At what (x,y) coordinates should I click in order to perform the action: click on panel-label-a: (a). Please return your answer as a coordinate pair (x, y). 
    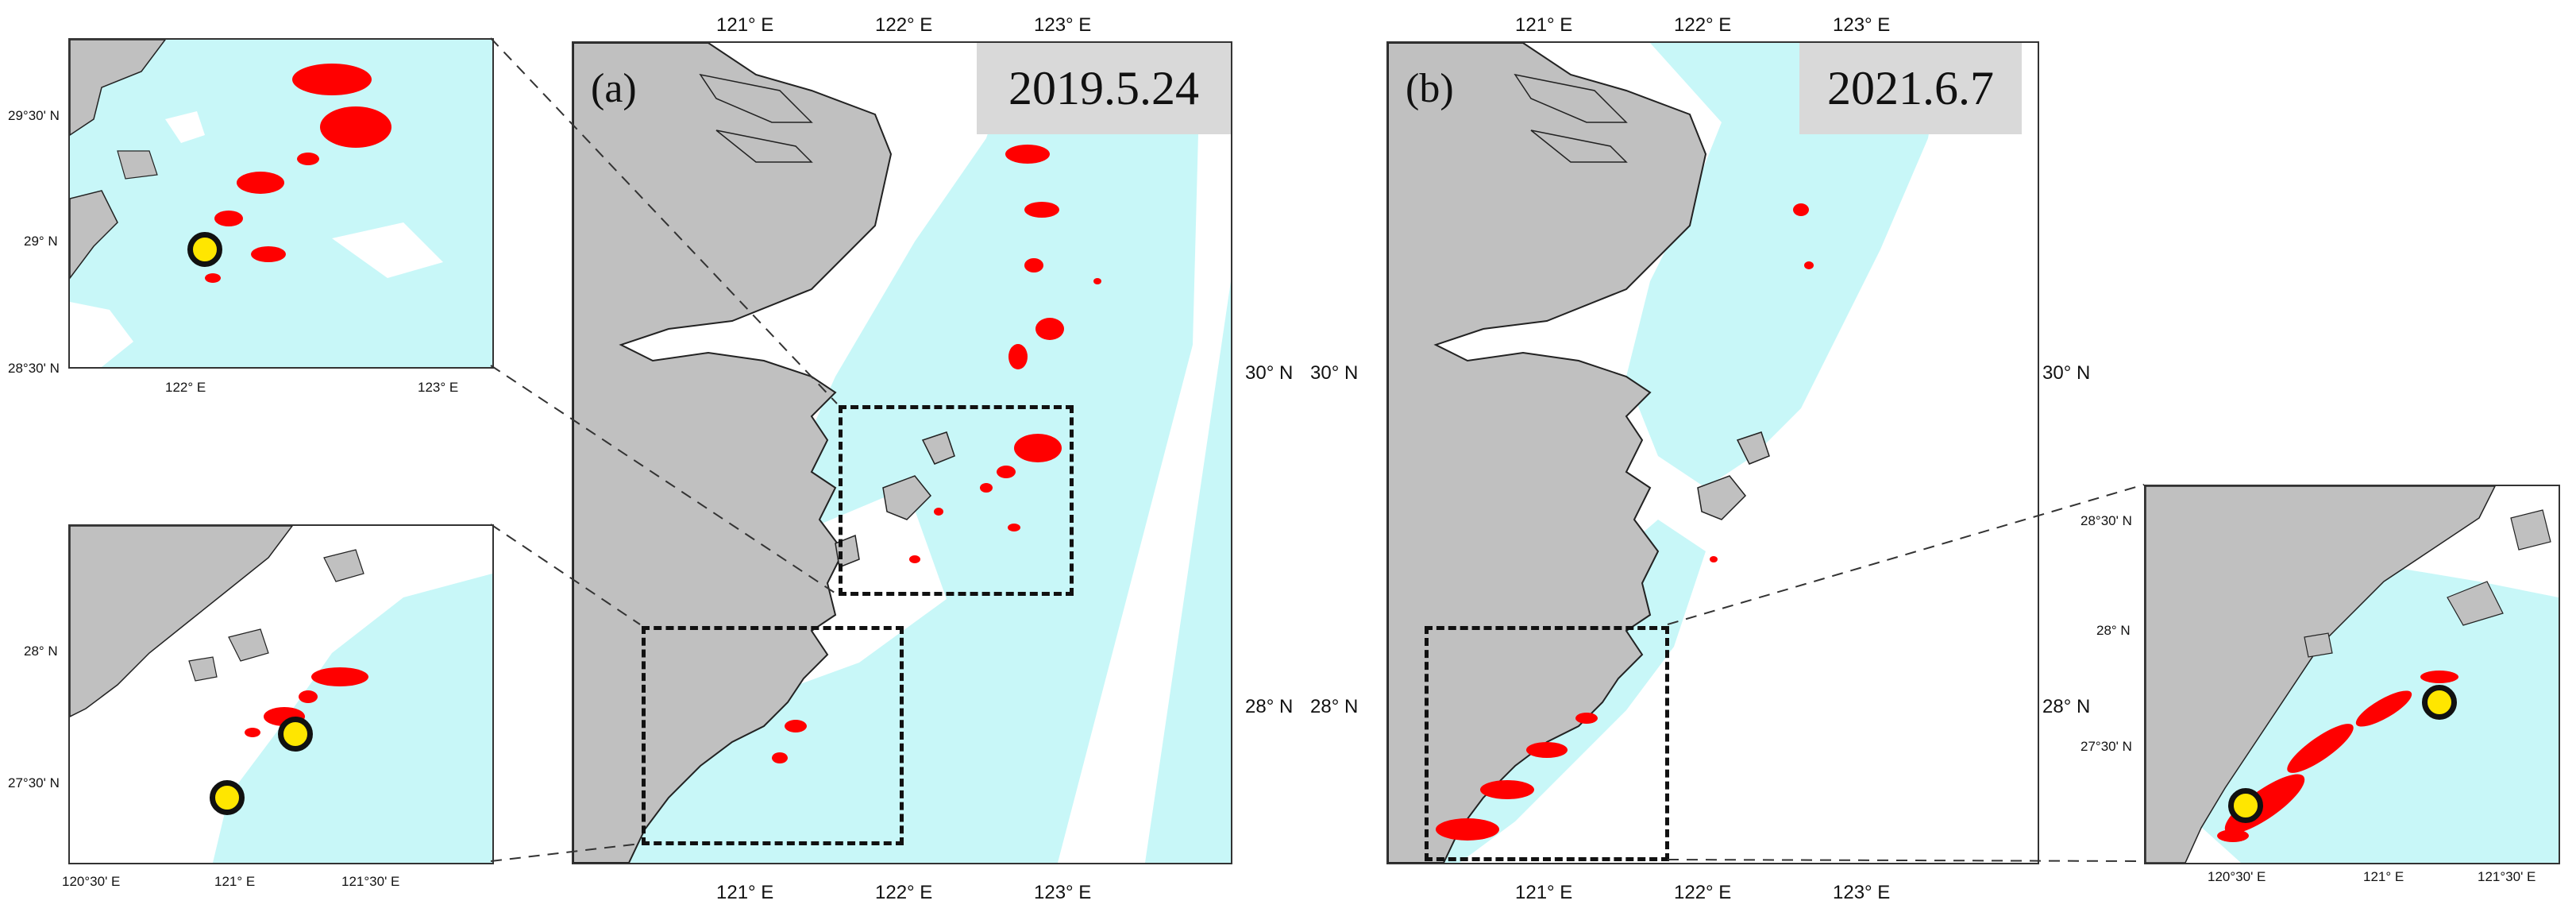
    Looking at the image, I should click on (614, 88).